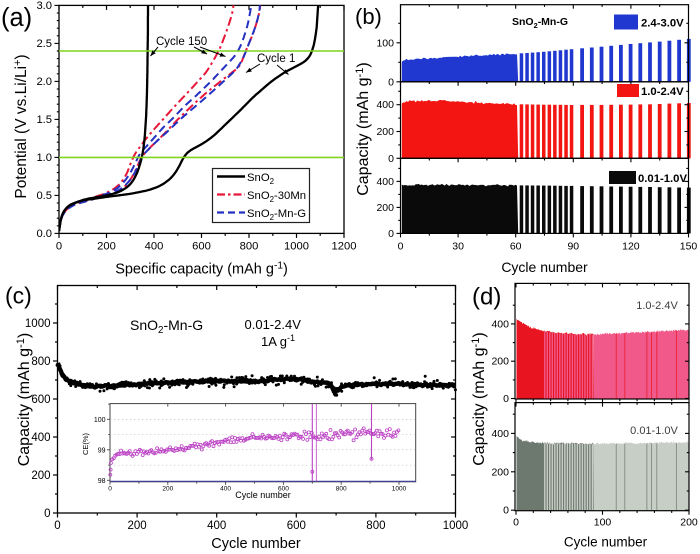 The height and width of the screenshot is (554, 700). Describe the element at coordinates (44, 44) in the screenshot. I see `svg-text: 2.5` at that location.